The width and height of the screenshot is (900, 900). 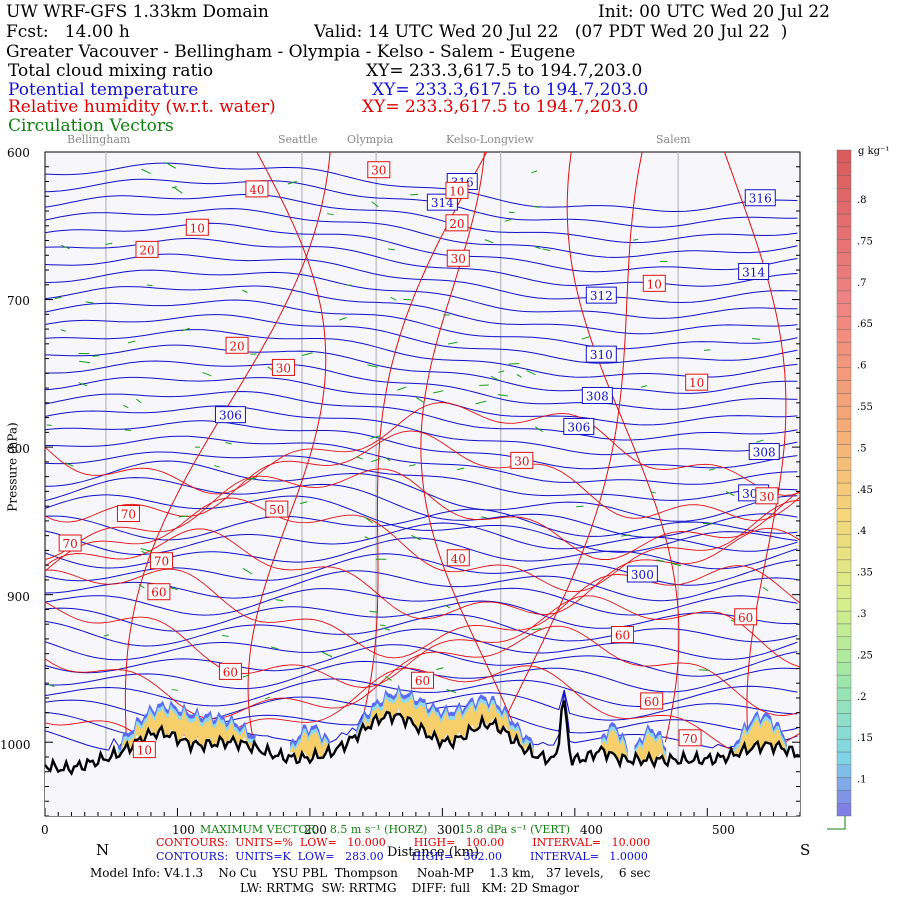 What do you see at coordinates (862, 448) in the screenshot?
I see `colorbar-label: .5` at bounding box center [862, 448].